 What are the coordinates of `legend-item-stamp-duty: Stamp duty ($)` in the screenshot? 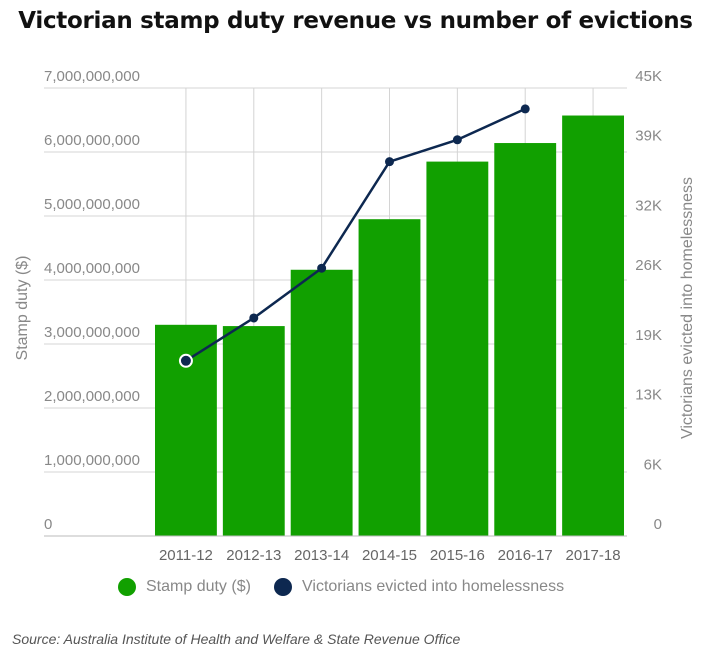 It's located at (184, 587).